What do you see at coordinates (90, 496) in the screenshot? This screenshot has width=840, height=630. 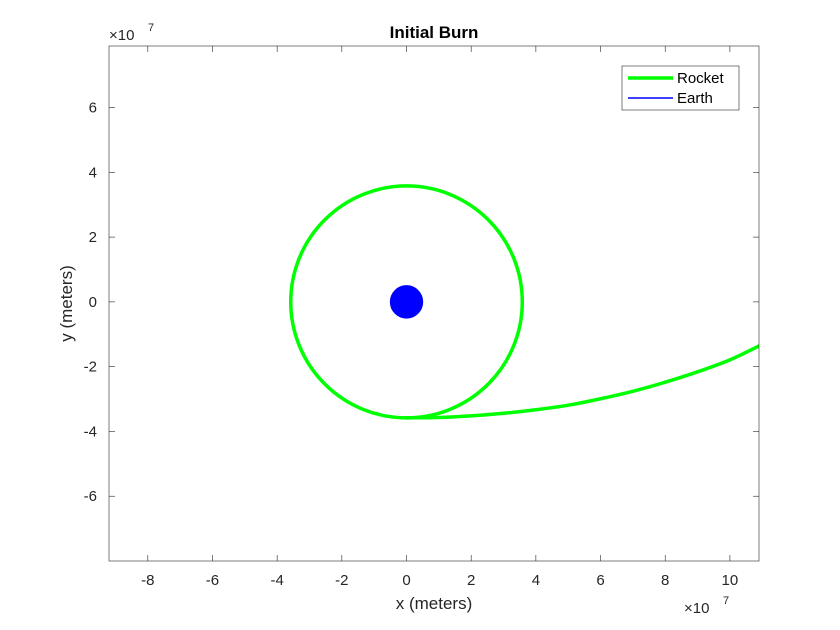 I see `y-tick-label: -6` at bounding box center [90, 496].